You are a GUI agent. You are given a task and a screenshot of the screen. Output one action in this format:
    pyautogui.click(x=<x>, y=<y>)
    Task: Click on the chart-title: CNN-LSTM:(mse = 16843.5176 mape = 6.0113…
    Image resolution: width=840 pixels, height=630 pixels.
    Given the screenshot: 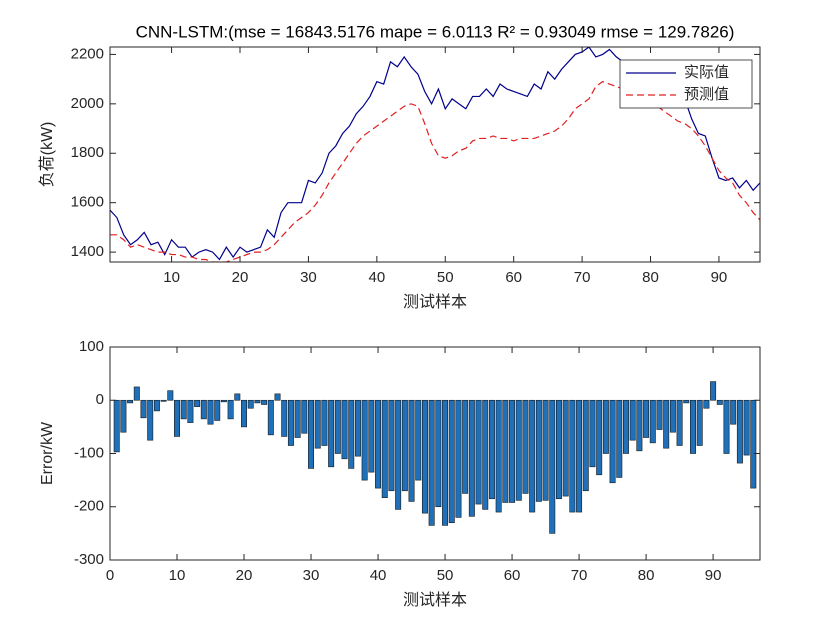 What is the action you would take?
    pyautogui.click(x=435, y=31)
    